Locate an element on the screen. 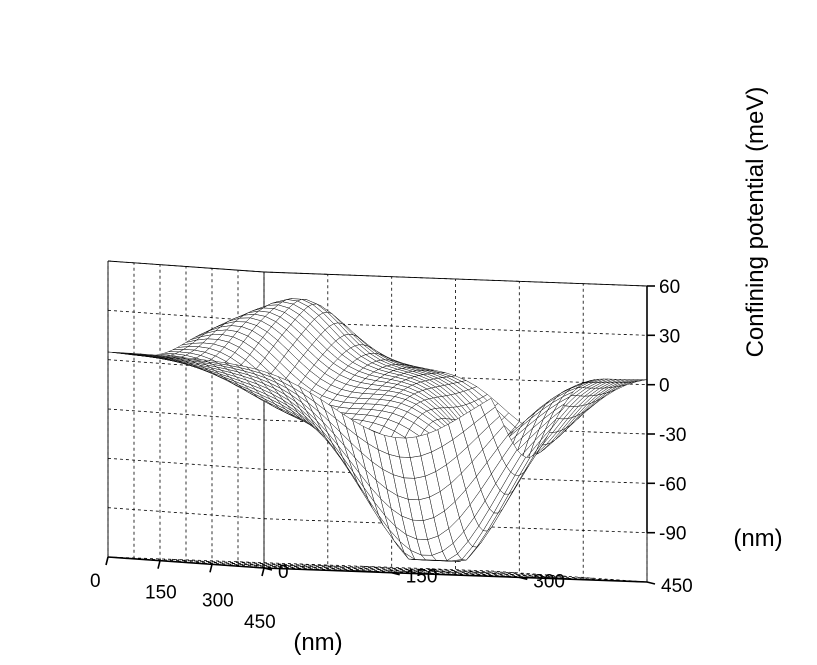 The width and height of the screenshot is (817, 665). z-tick-label: -60 is located at coordinates (672, 484).